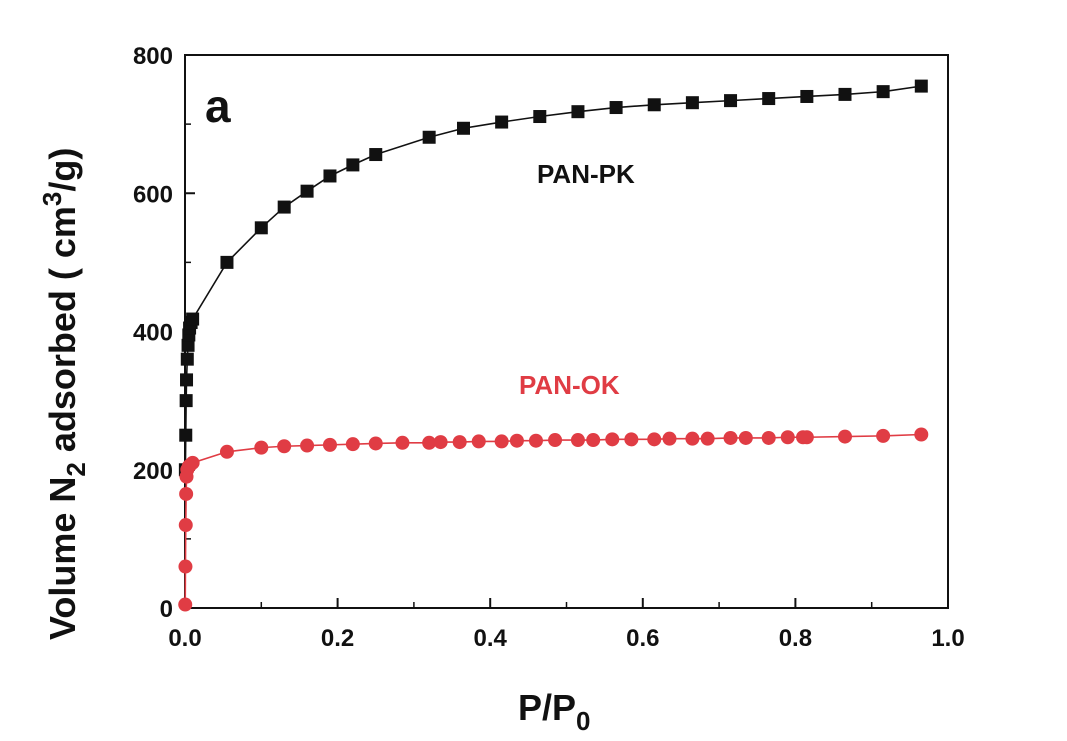 The height and width of the screenshot is (741, 1067). I want to click on y-tick-label: 400, so click(153, 333).